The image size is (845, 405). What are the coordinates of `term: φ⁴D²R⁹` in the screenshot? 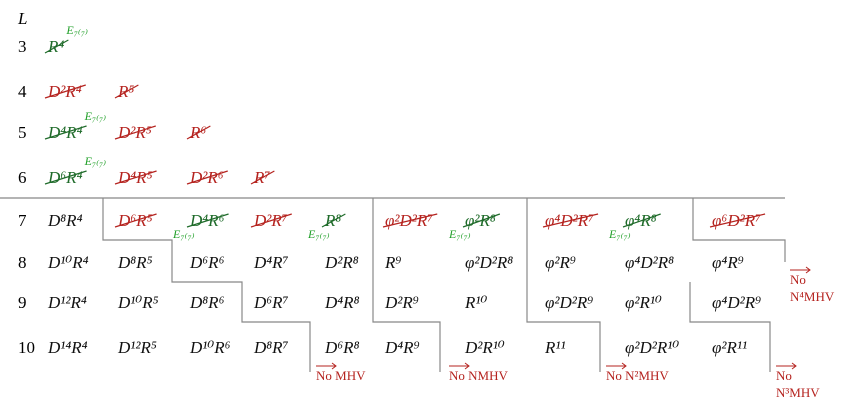 It's located at (736, 302).